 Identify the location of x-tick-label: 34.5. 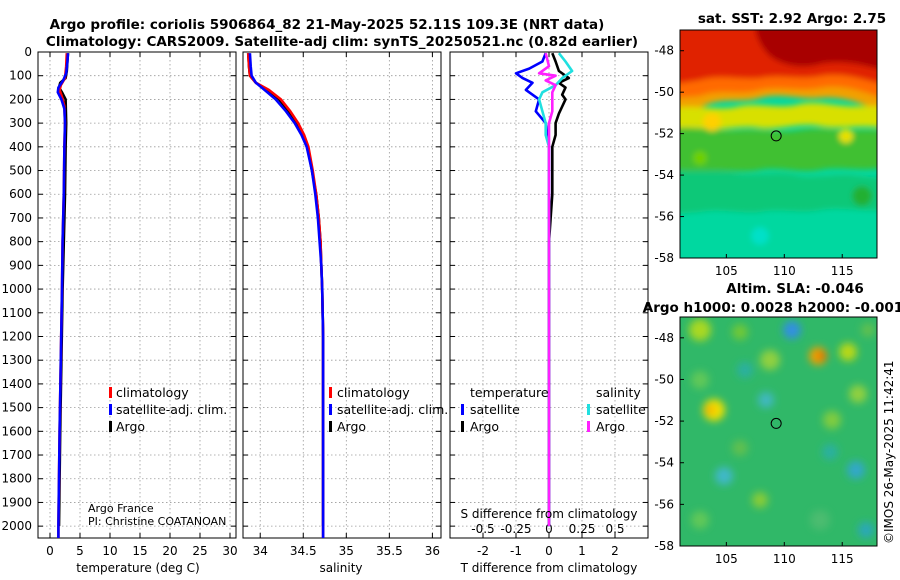
(303, 551).